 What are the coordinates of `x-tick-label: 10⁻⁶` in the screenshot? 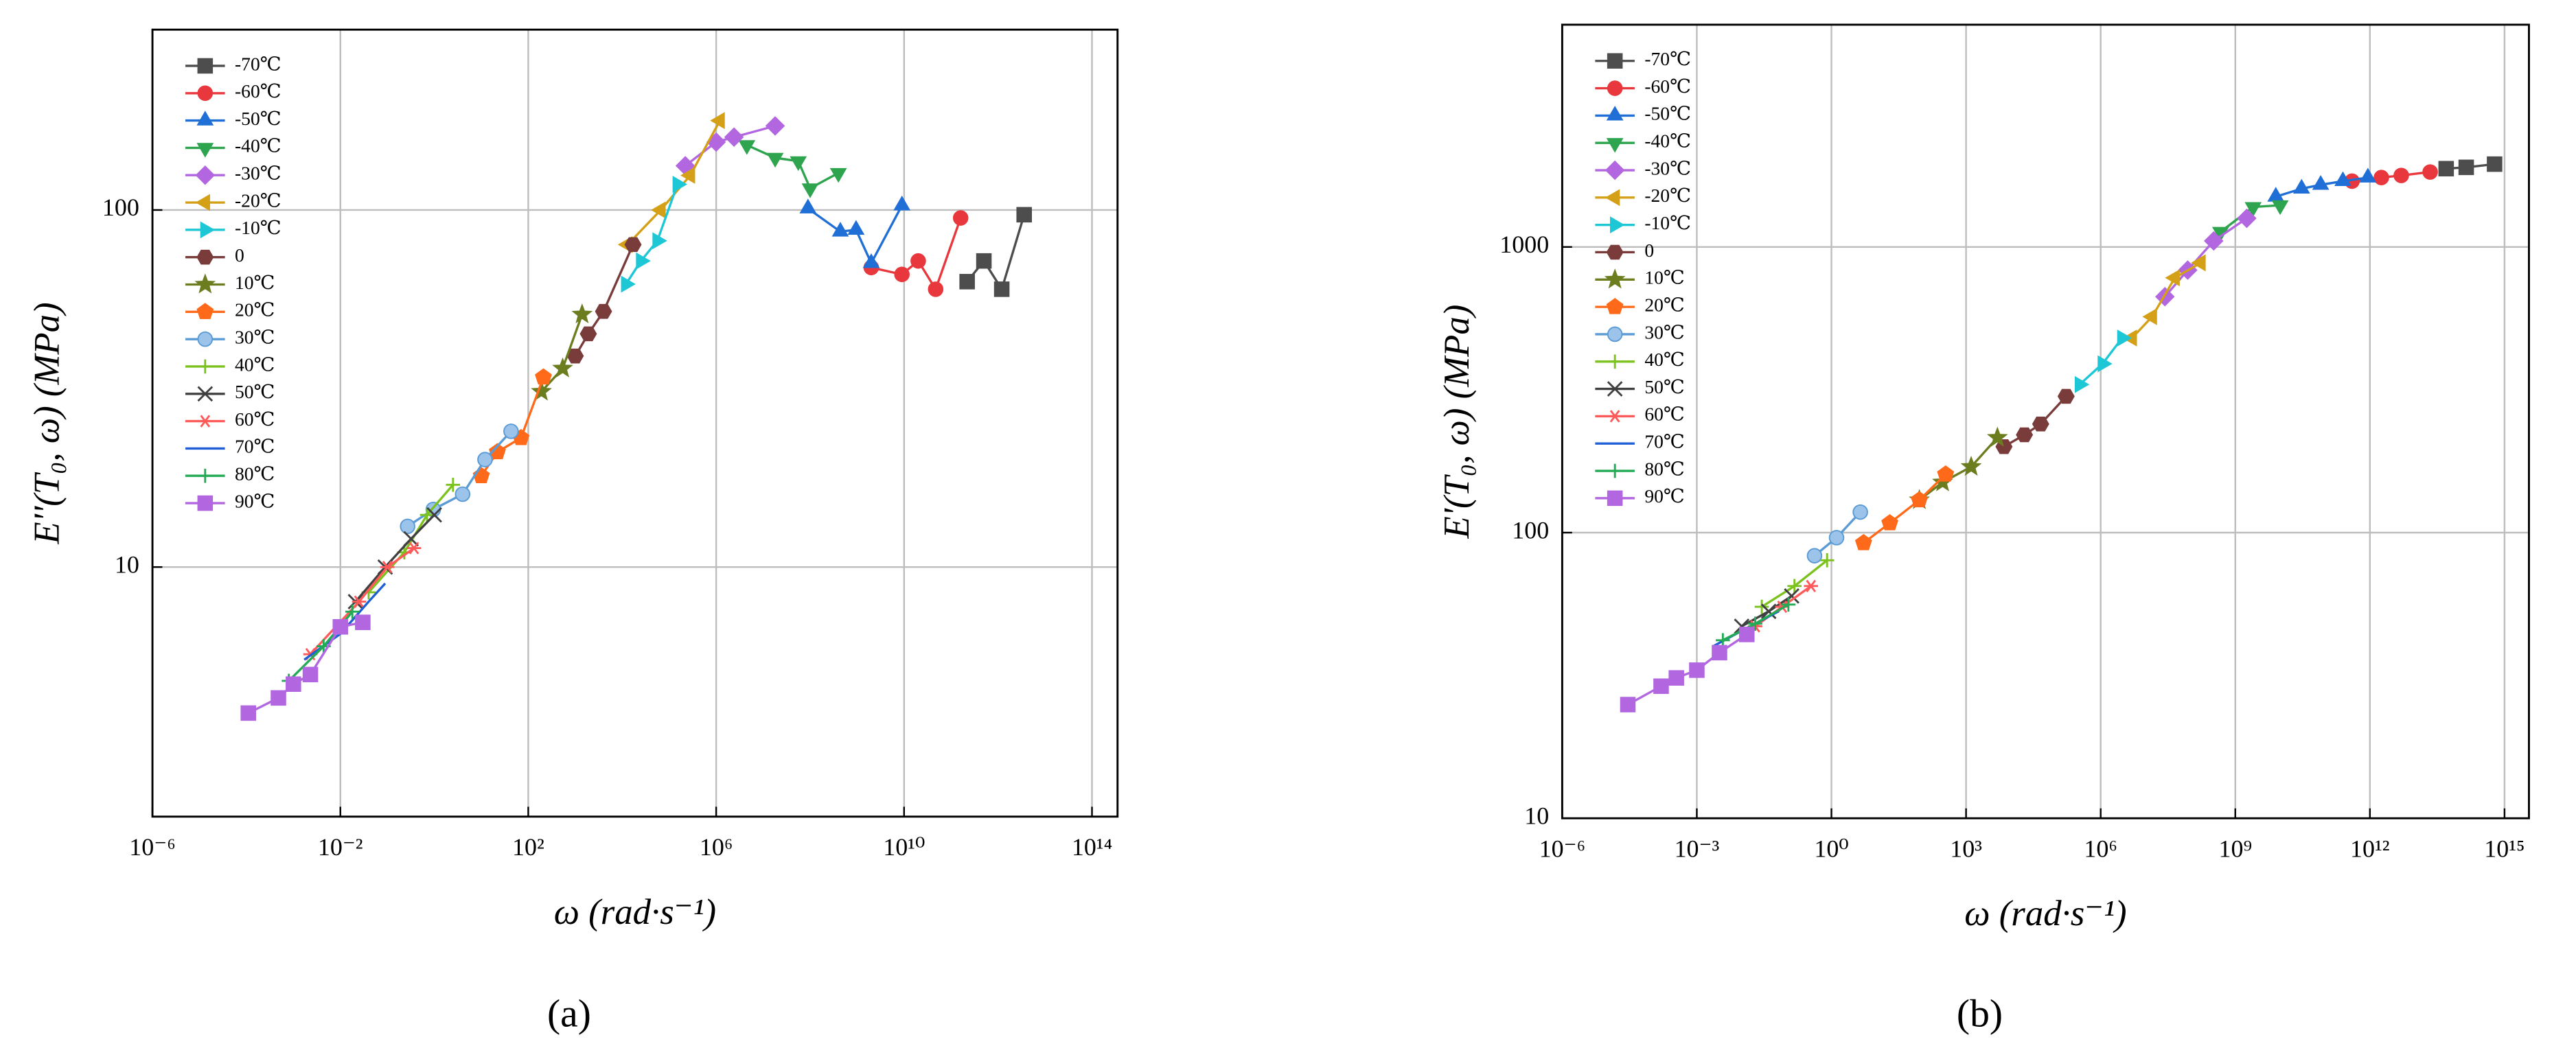 It's located at (1562, 848).